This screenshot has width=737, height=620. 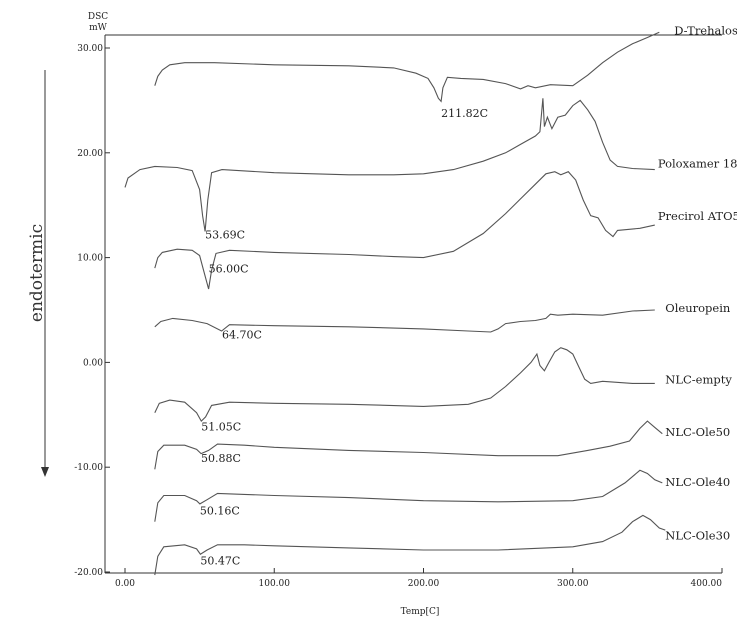 I want to click on x-axis-title: Temp[C], so click(x=420, y=612).